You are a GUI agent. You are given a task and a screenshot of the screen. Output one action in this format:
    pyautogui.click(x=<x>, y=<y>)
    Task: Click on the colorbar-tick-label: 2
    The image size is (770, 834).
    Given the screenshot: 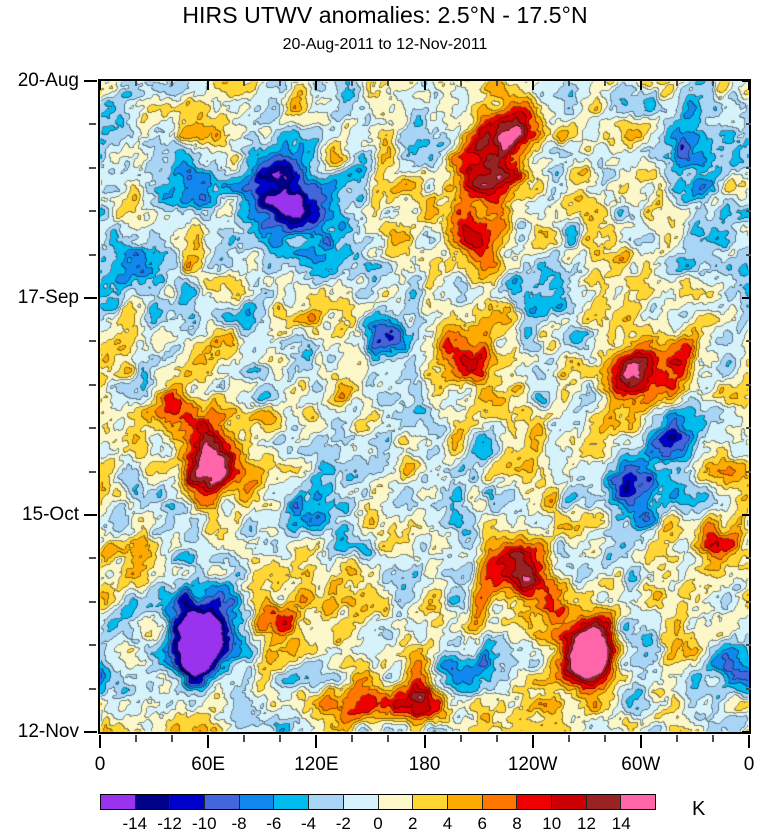 What is the action you would take?
    pyautogui.click(x=413, y=823)
    